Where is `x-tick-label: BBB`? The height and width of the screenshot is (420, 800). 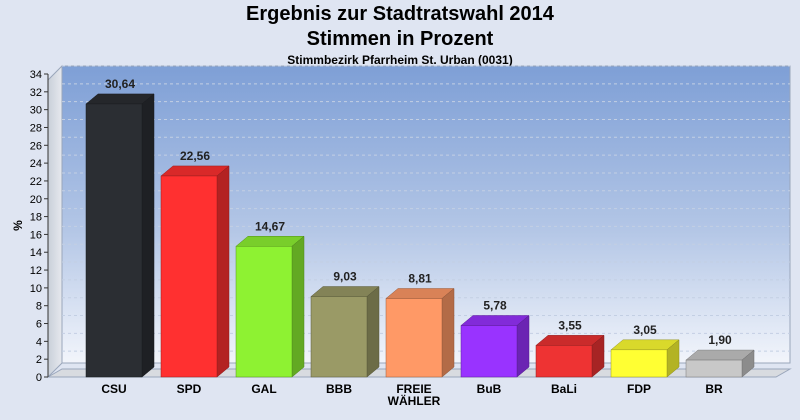 x-tick-label: BBB is located at coordinates (339, 389).